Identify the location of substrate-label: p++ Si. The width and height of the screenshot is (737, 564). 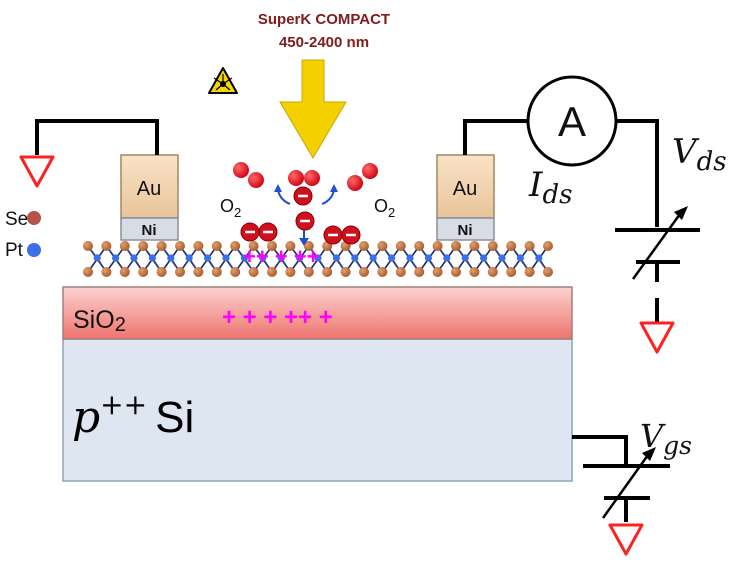
(133, 415).